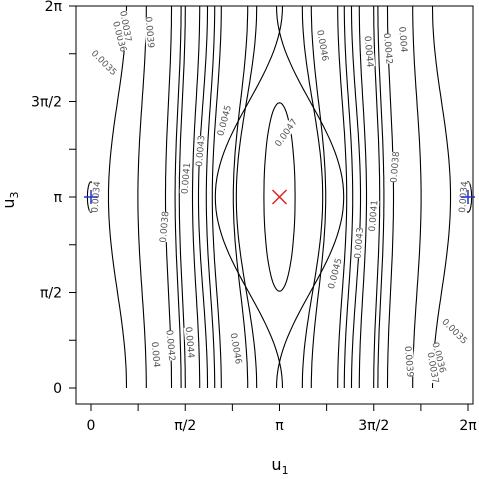 This screenshot has height=479, width=479. Describe the element at coordinates (142, 197) in the screenshot. I see `contour-0-0045-left` at that location.